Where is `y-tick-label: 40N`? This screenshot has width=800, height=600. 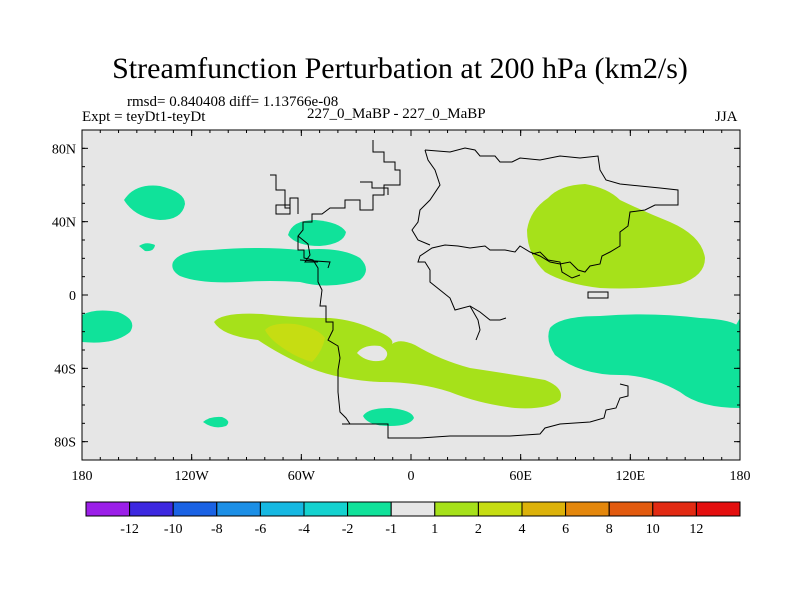 y-tick-label: 40N is located at coordinates (64, 223).